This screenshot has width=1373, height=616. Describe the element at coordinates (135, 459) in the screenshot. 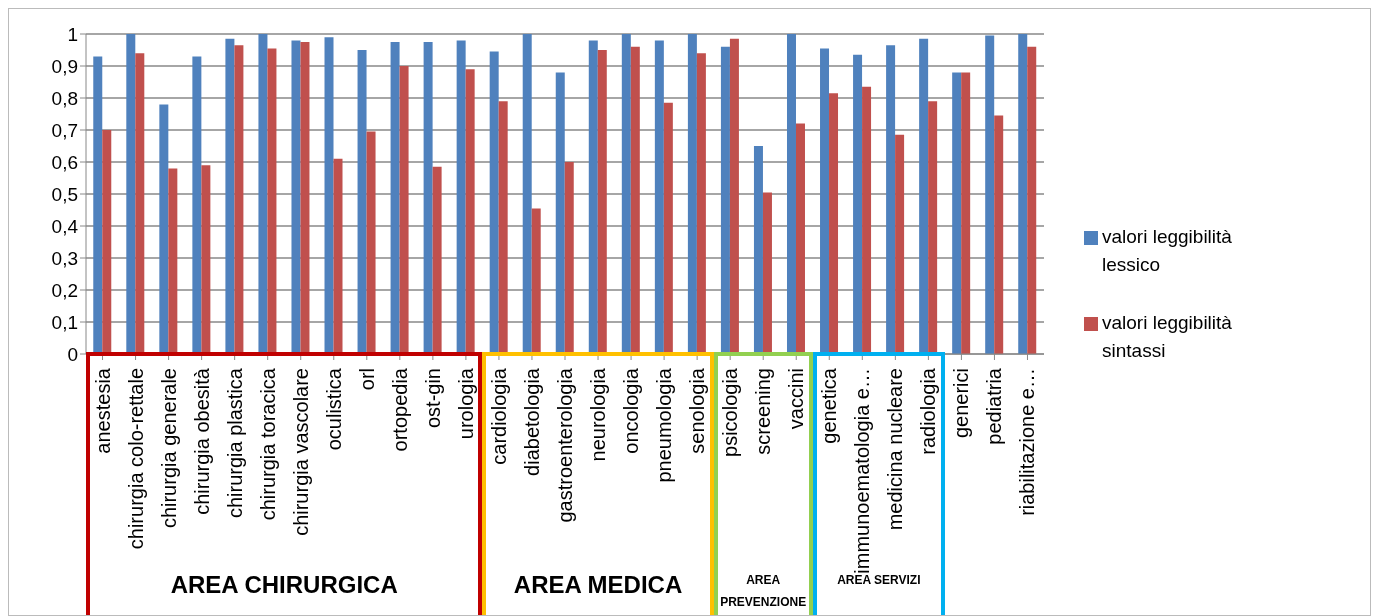

I see `x-tick-label: chirurgia colo-rettale` at that location.